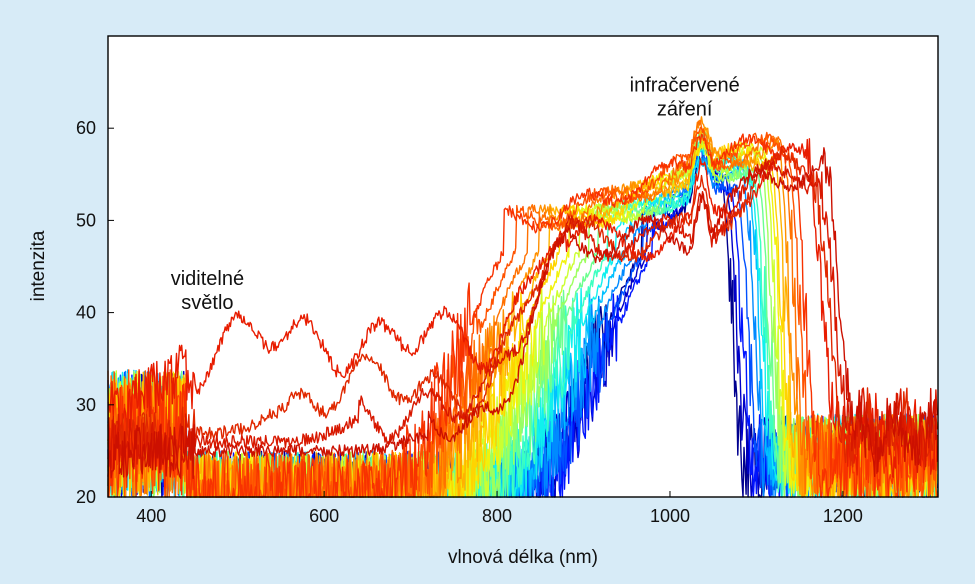  What do you see at coordinates (685, 109) in the screenshot?
I see `annotation-line: záření` at bounding box center [685, 109].